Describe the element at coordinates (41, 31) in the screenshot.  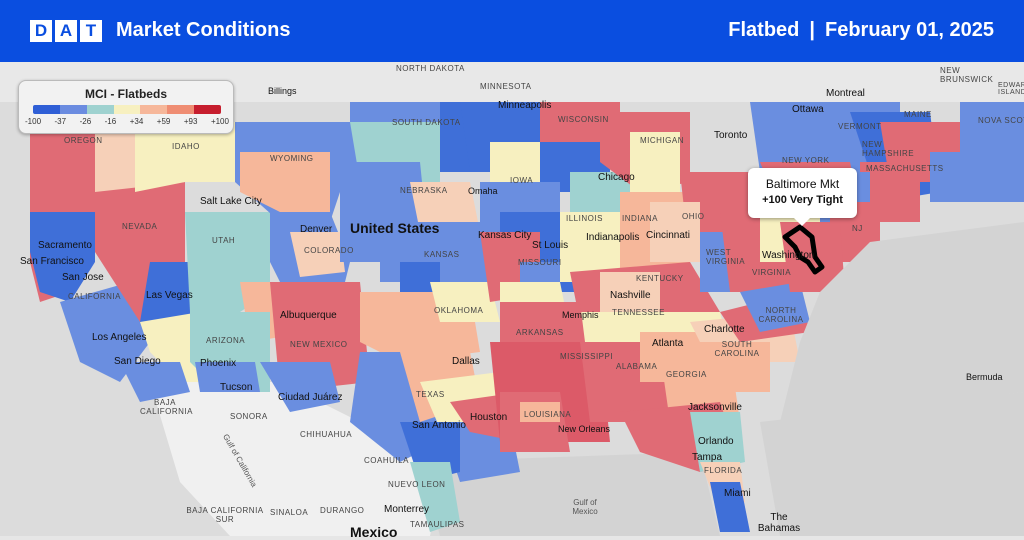
I see `logo-letter-d: D` at that location.